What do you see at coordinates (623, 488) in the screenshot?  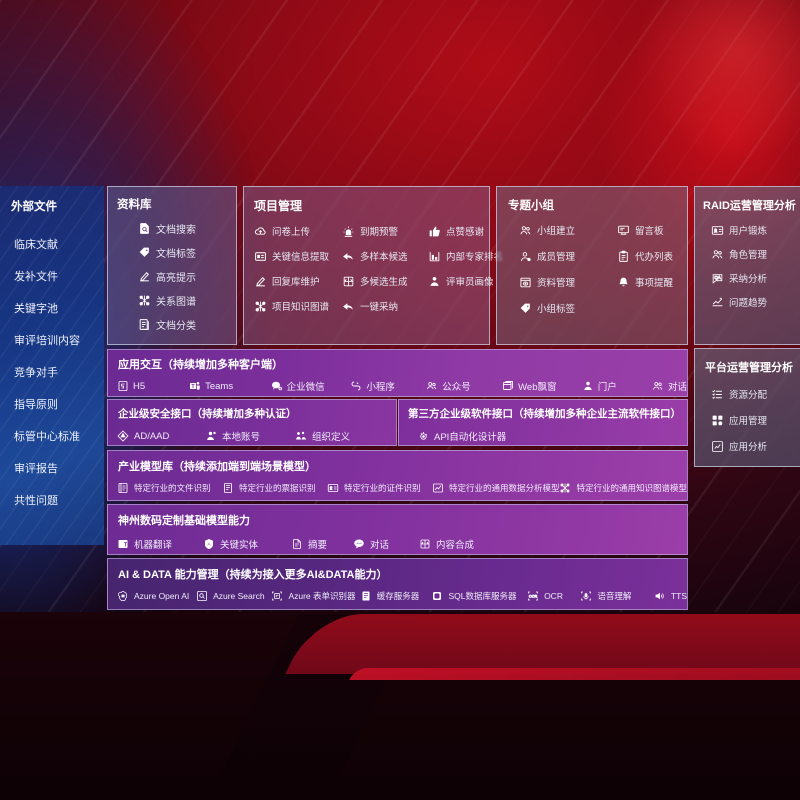 I see `model-item-knowledge-graph: 特定行业的通用知识图谱模型` at bounding box center [623, 488].